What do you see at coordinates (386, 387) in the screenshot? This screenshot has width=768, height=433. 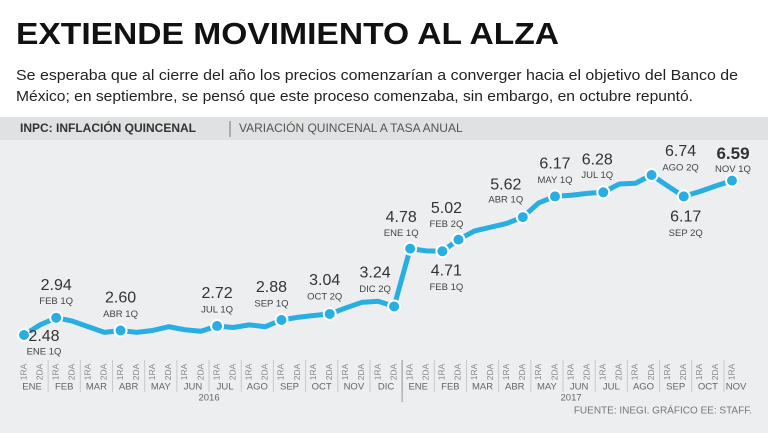 I see `month-label: DIC` at bounding box center [386, 387].